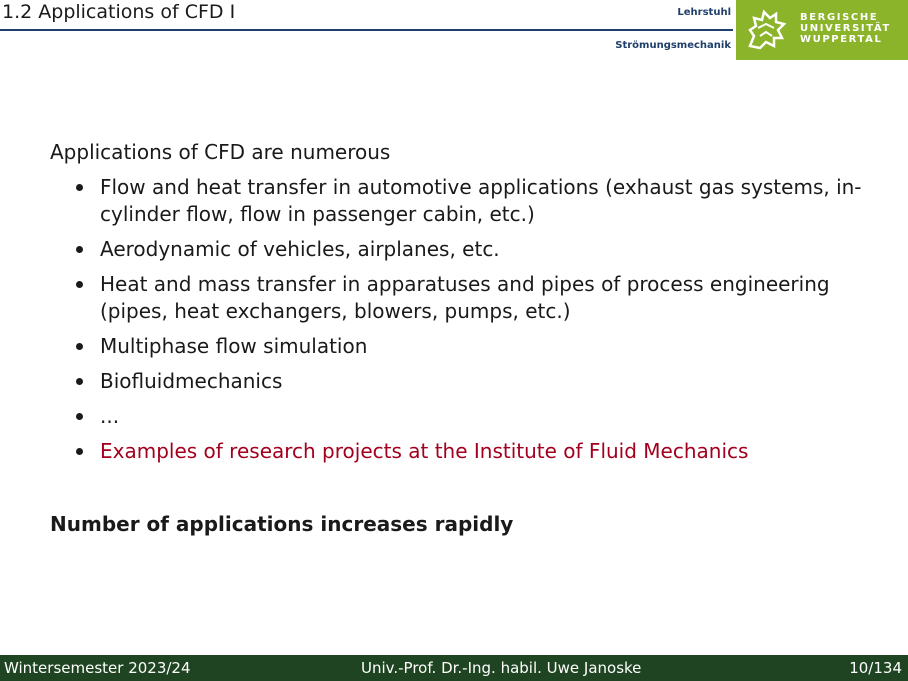 The height and width of the screenshot is (681, 908). I want to click on summary-text: Number of applications increases rapidly, so click(282, 524).